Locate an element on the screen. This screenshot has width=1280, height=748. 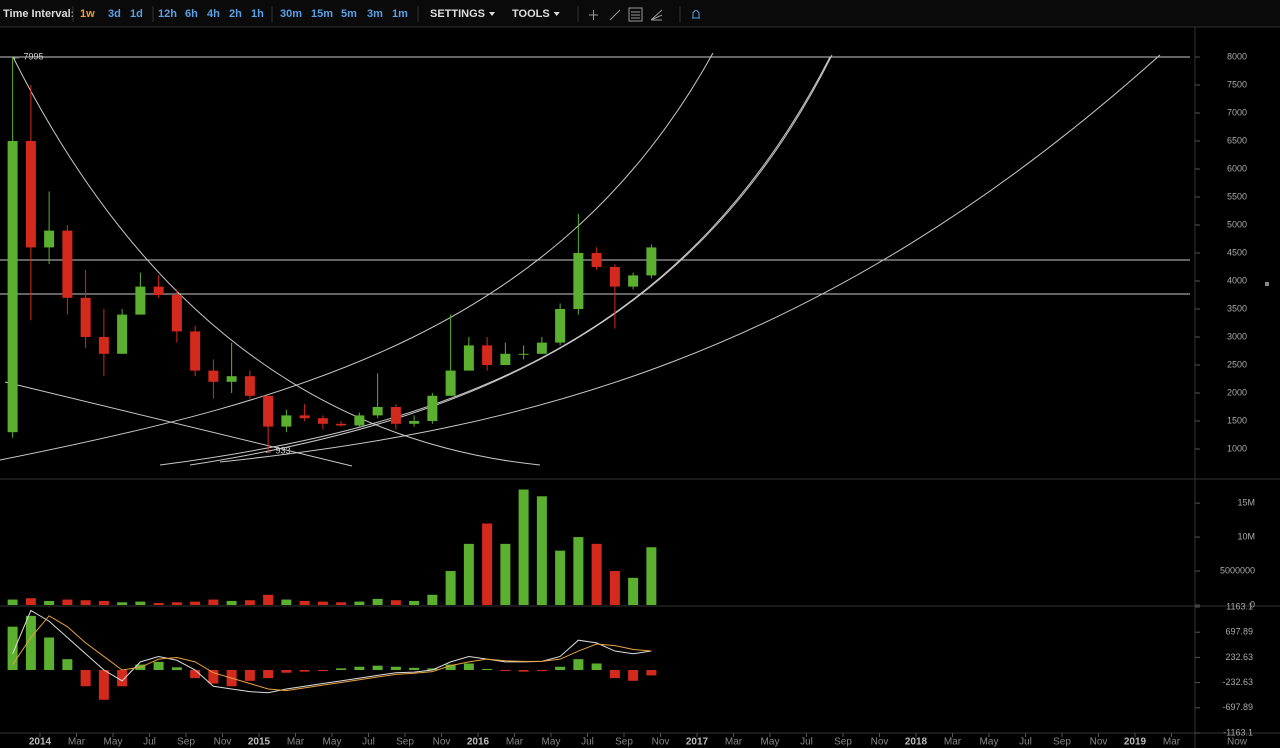
y-tick-label: 6500 is located at coordinates (1237, 140).